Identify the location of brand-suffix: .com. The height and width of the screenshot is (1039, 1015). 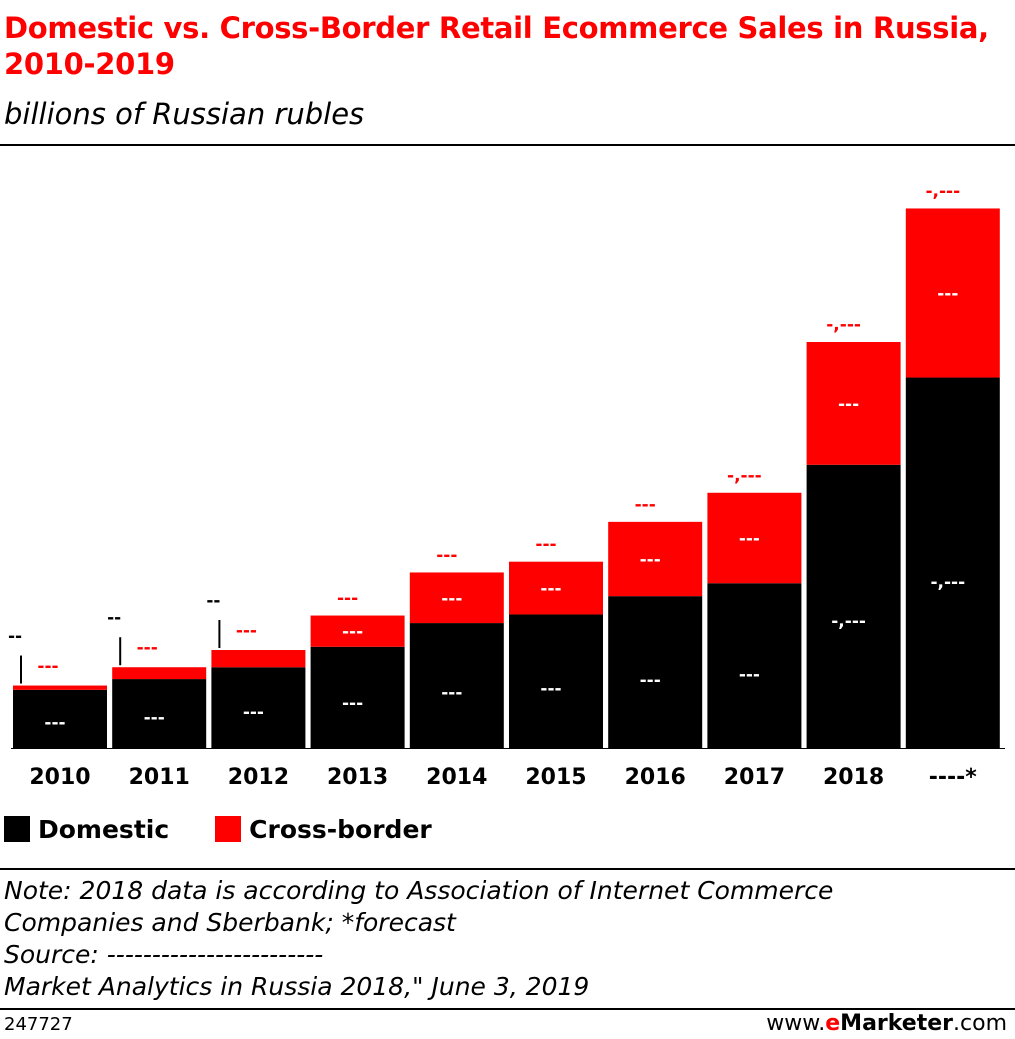
(980, 1023).